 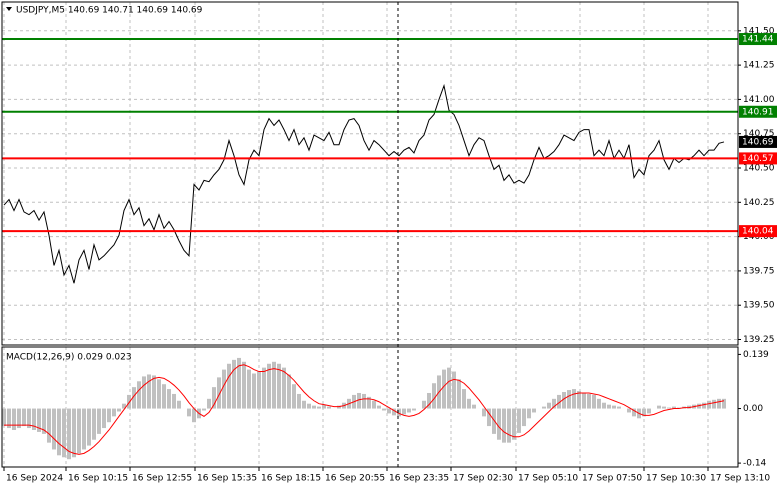 What do you see at coordinates (227, 479) in the screenshot?
I see `x-tick-label: 16 Sep 15:35` at bounding box center [227, 479].